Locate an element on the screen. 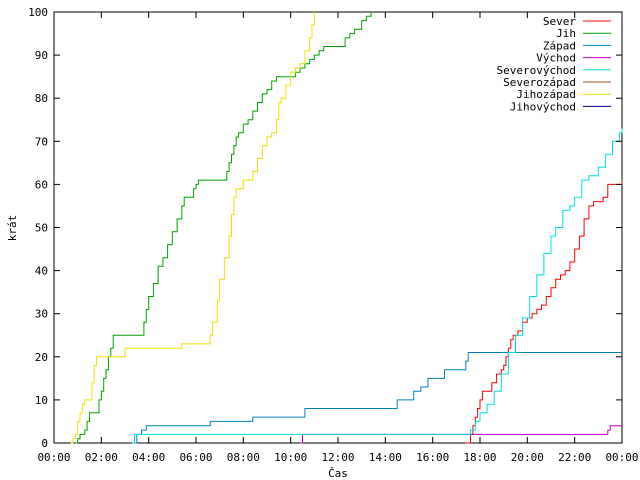  y-axis-title: krát is located at coordinates (12, 228).